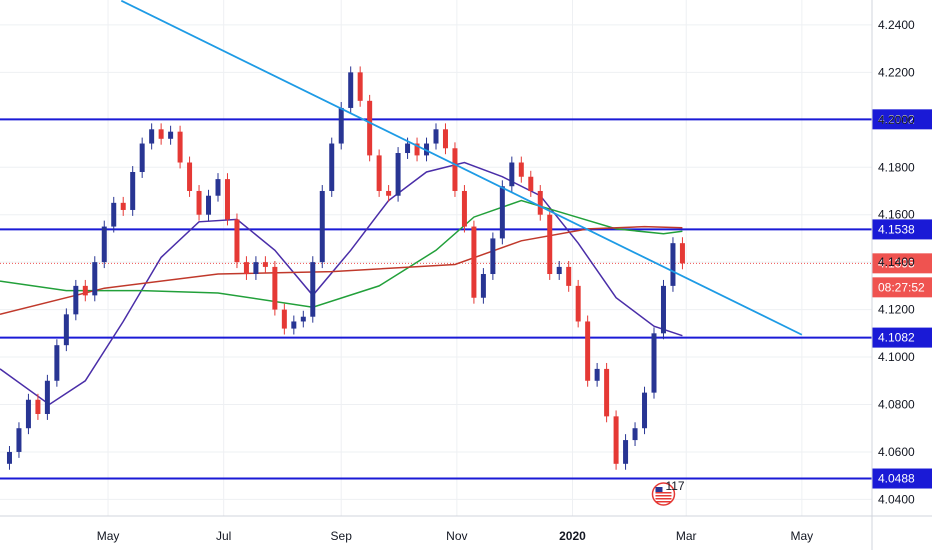 This screenshot has width=932, height=550. Describe the element at coordinates (896, 167) in the screenshot. I see `y-tick-label: 4.1800` at that location.